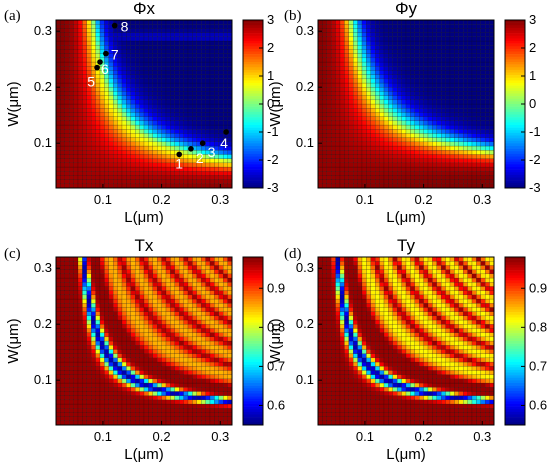 The image size is (550, 473). Describe the element at coordinates (270, 103) in the screenshot. I see `colorbar-tick-label: 0` at that location.